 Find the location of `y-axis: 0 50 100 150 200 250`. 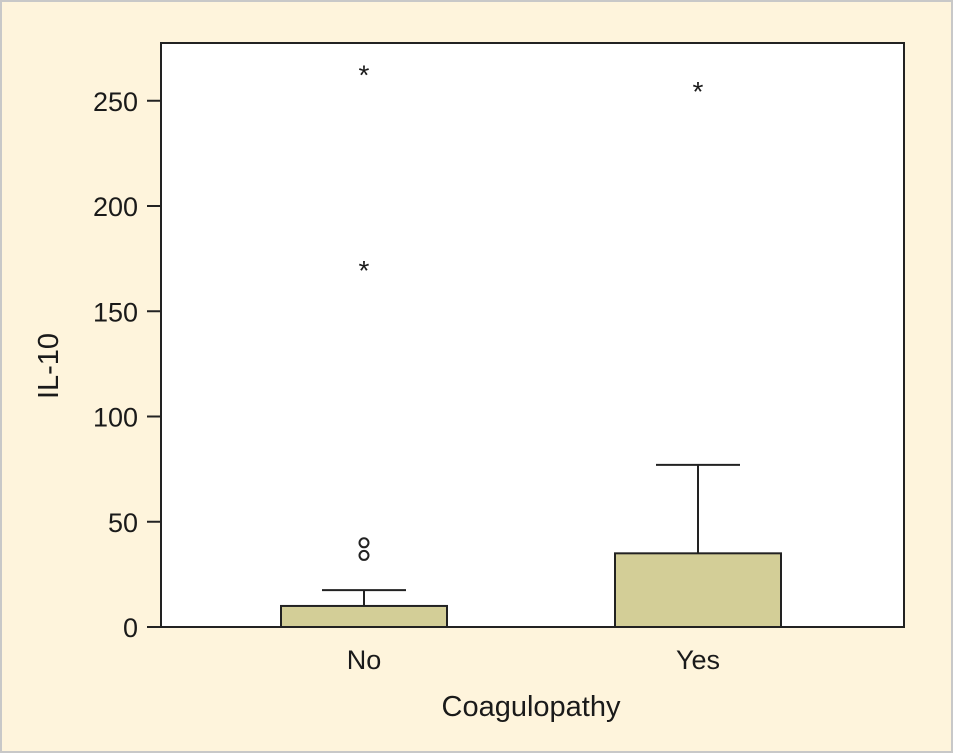

y-axis: 0 50 100 150 200 250 is located at coordinates (127, 365).